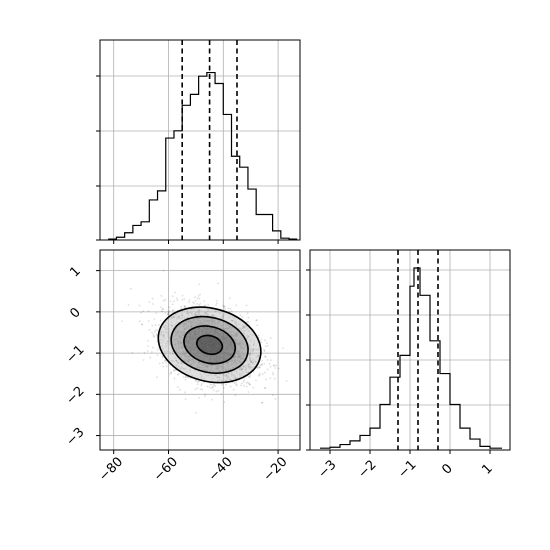 The width and height of the screenshot is (550, 550). I want to click on histogram-steps, so click(411, 358).